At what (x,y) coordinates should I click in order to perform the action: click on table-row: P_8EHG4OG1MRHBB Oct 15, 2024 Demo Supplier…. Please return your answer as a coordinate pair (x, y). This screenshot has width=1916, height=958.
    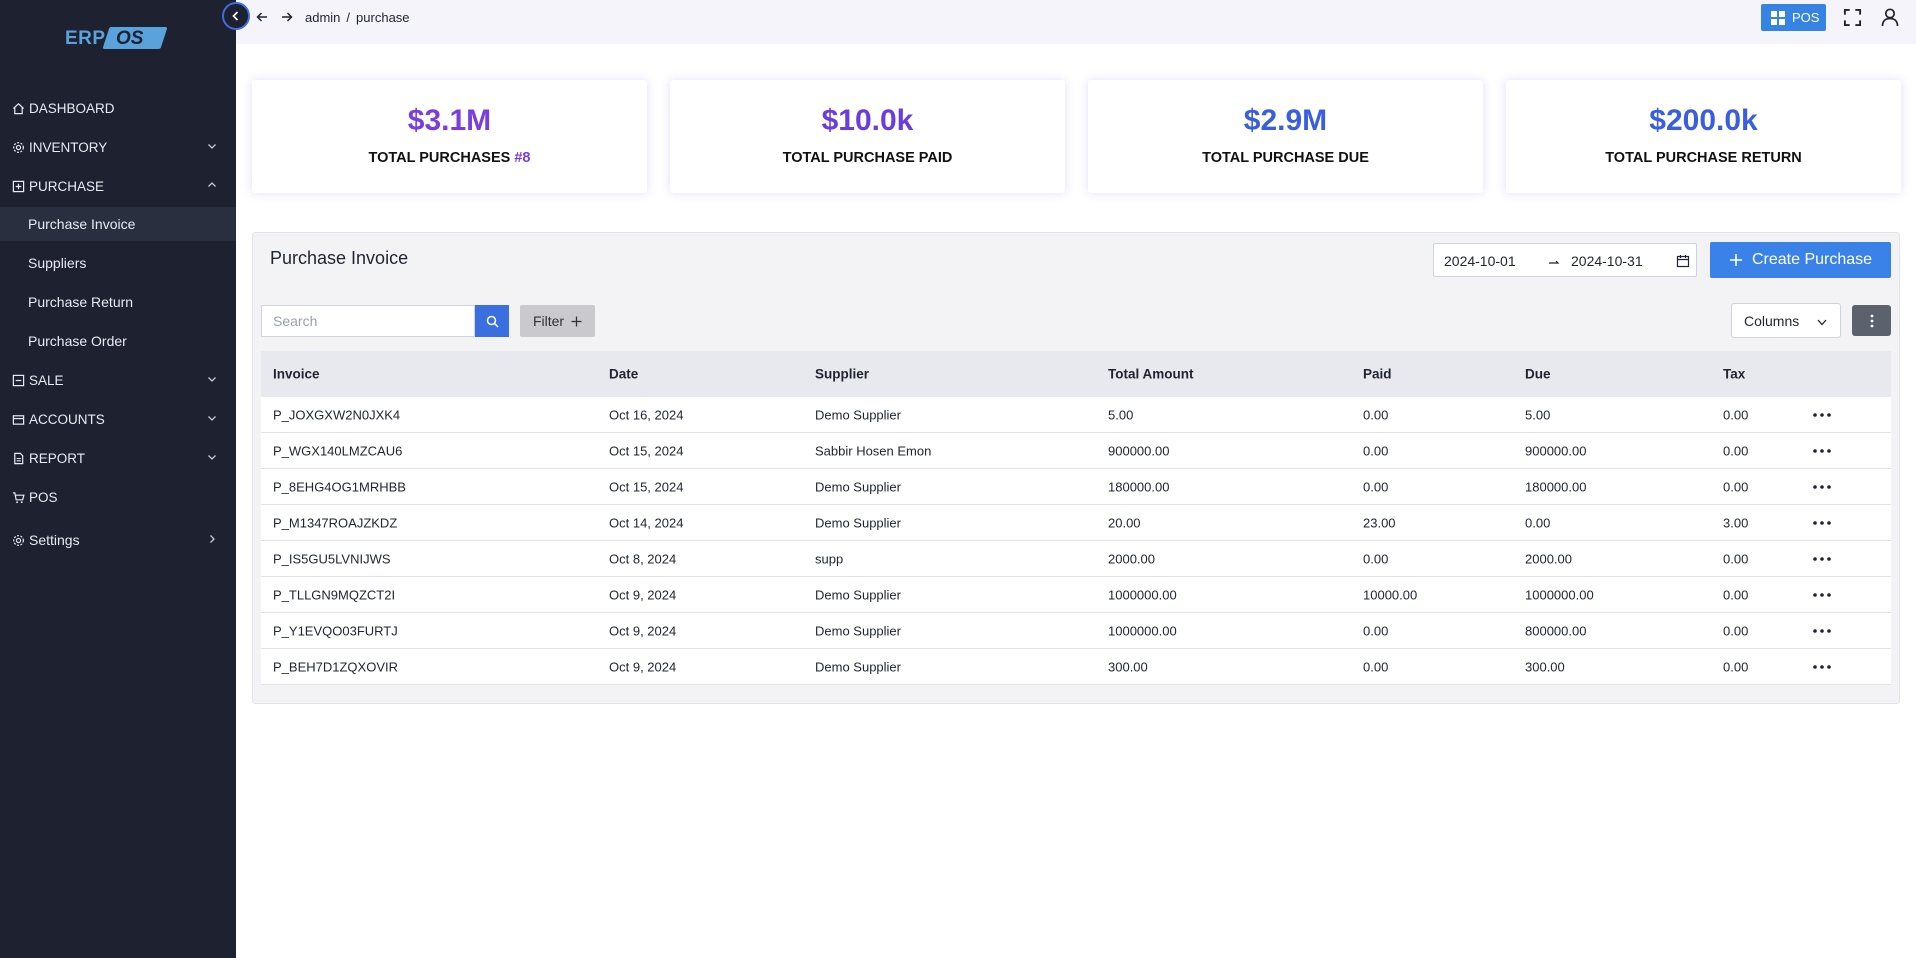
    Looking at the image, I should click on (1076, 487).